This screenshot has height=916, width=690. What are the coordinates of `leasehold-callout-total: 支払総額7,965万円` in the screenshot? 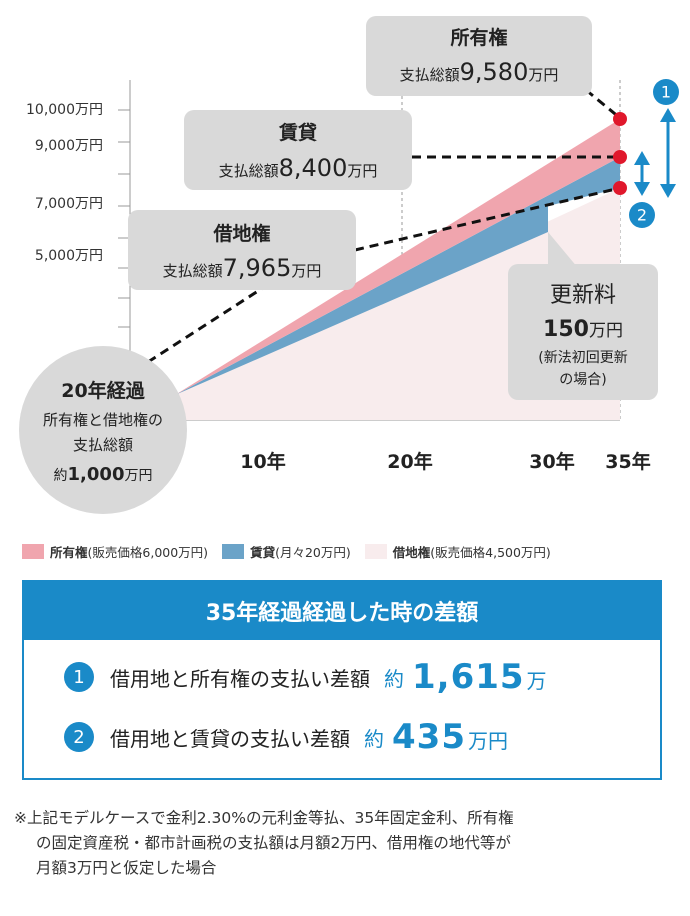 It's located at (242, 268).